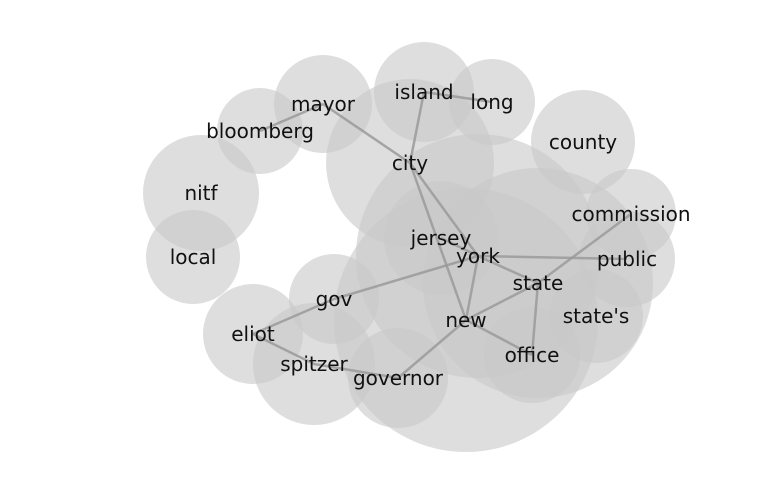 This screenshot has width=768, height=500. I want to click on node-label-york: york, so click(478, 256).